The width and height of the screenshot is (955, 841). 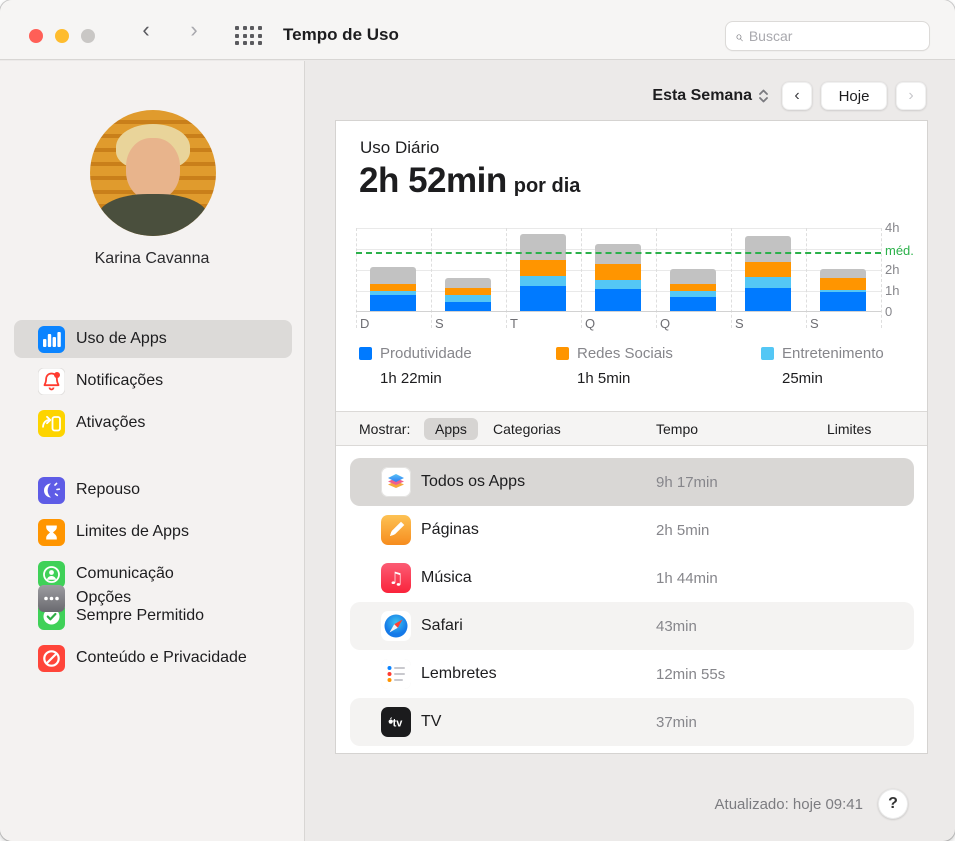 I want to click on app-grid-icon, so click(x=249, y=36).